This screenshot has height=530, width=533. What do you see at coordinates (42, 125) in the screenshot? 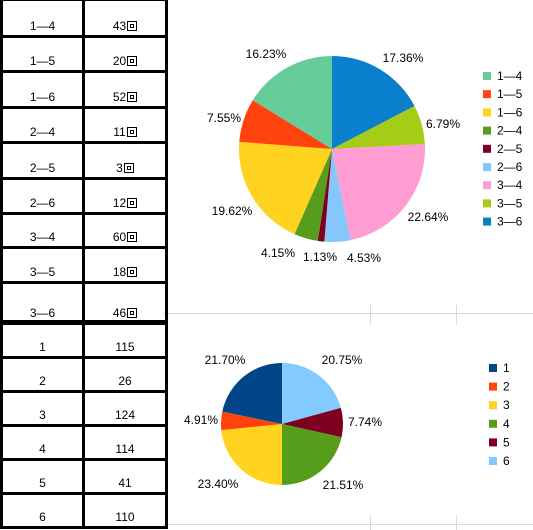
I see `row-label-cell: 2—4` at bounding box center [42, 125].